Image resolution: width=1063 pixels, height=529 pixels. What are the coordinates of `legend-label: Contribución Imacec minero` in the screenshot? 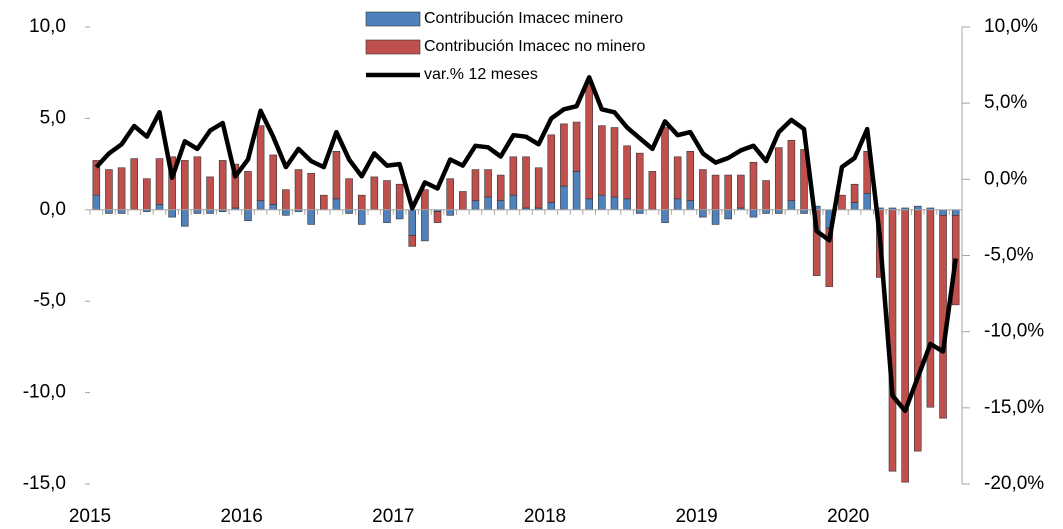 It's located at (523, 18).